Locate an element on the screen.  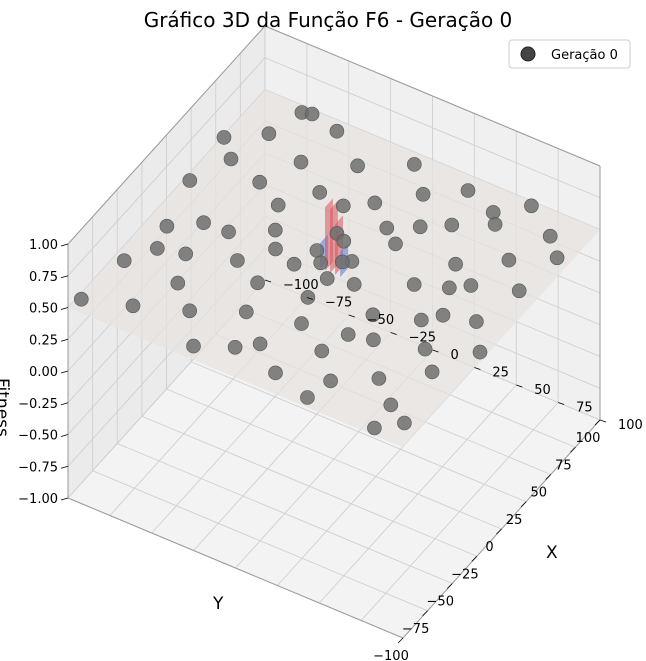
z-tick-label: 0.75 is located at coordinates (43, 277).